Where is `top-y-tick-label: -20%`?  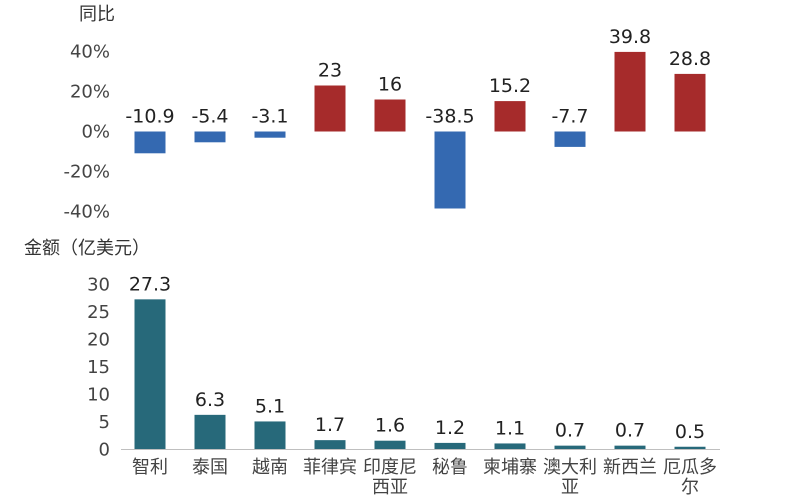
top-y-tick-label: -20% is located at coordinates (86, 172).